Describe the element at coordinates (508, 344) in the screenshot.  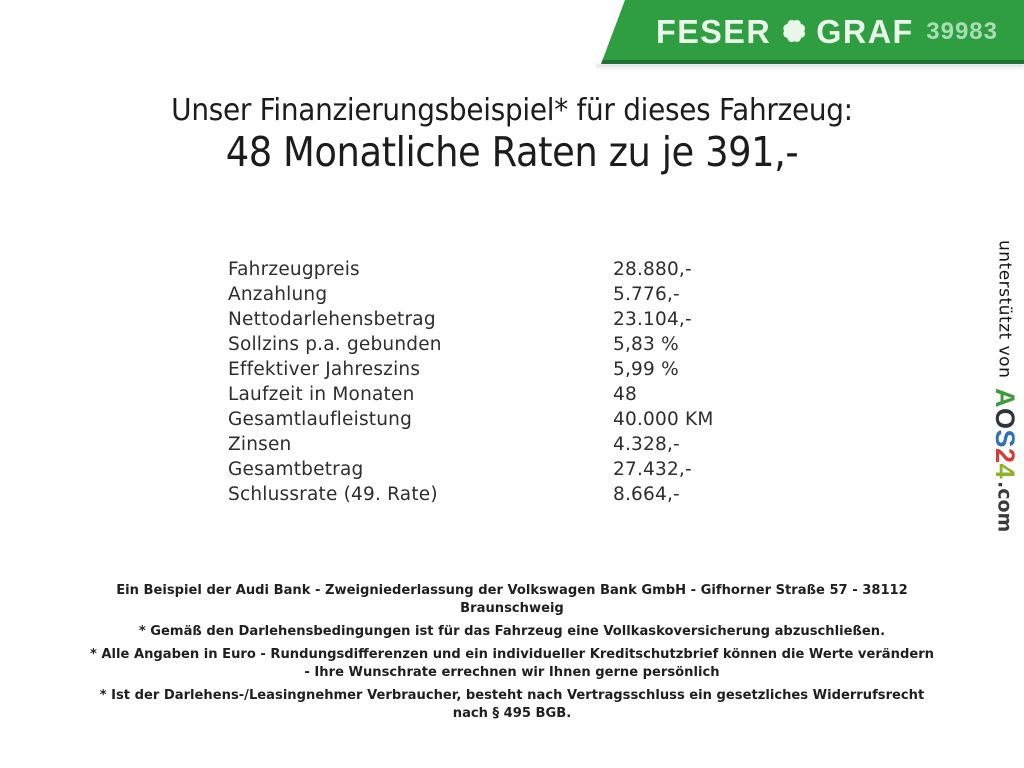
I see `table-row: Sollzins p.a. gebunden 5,83 %` at that location.